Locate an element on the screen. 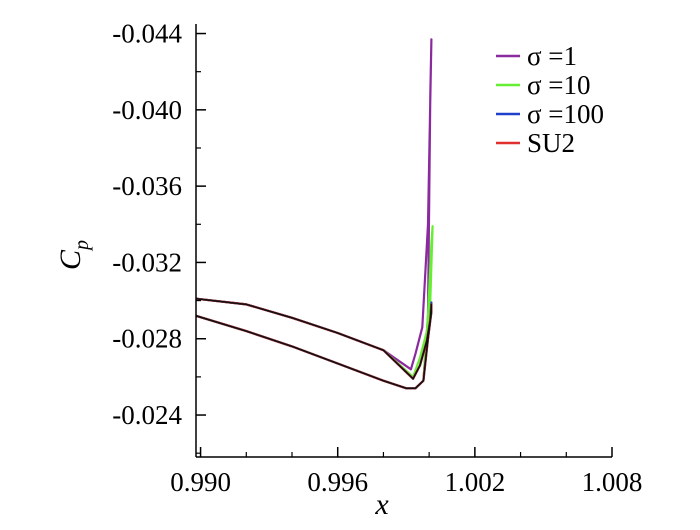 The height and width of the screenshot is (530, 700). y-tick-label: -0.044 is located at coordinates (147, 34).